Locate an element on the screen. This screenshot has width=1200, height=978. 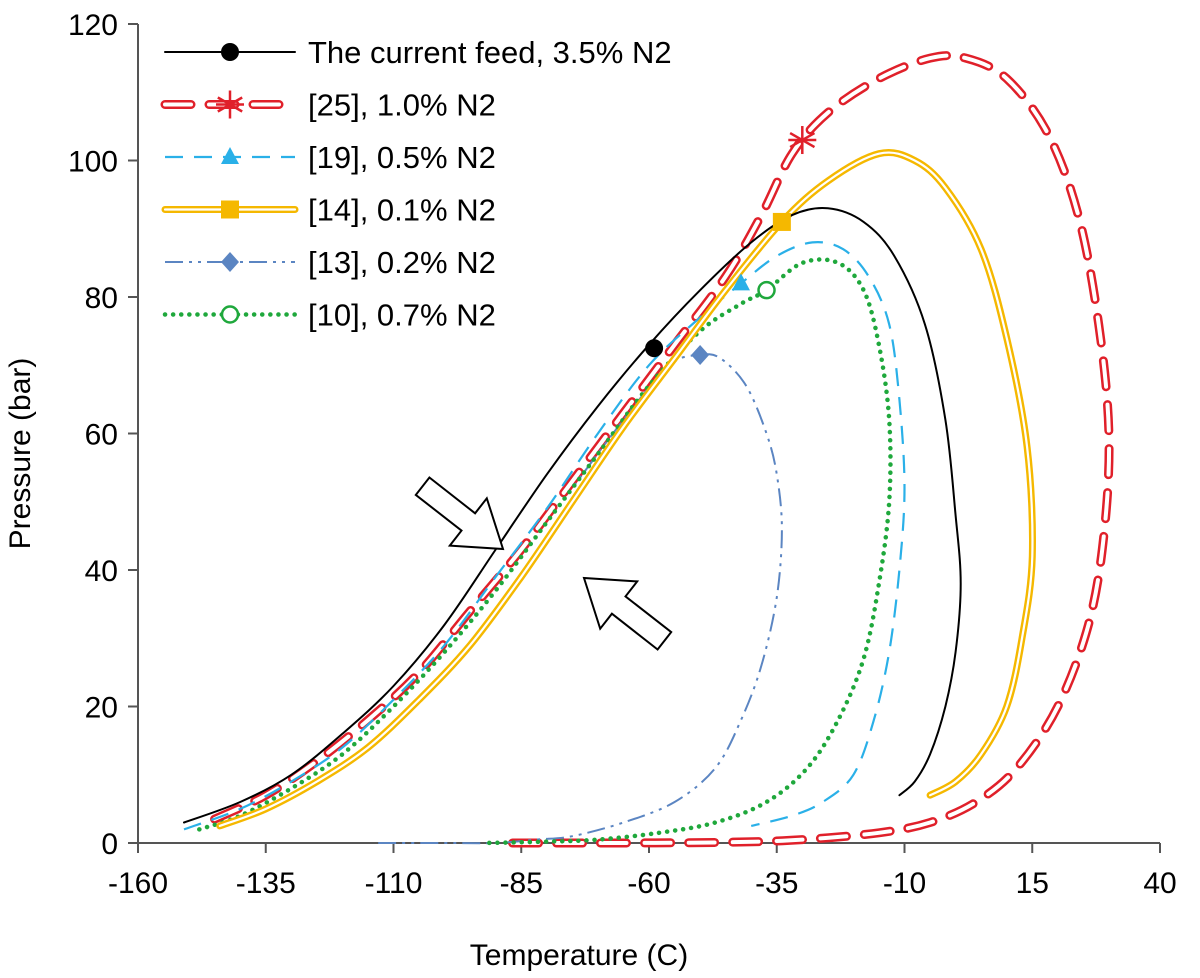
y-tick-label: 60 is located at coordinates (101, 435).